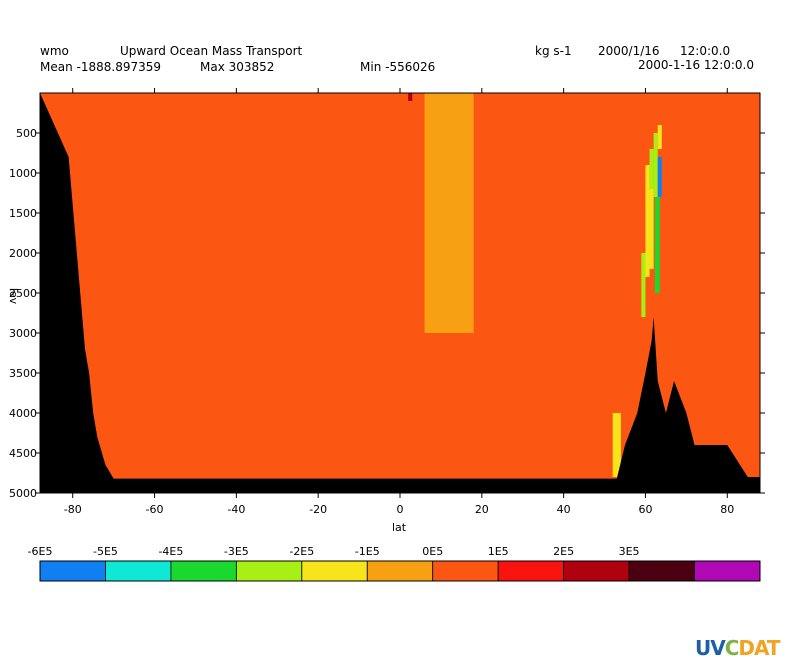 Image resolution: width=799 pixels, height=668 pixels. What do you see at coordinates (498, 551) in the screenshot?
I see `colorbar-tick-label: 1E5` at bounding box center [498, 551].